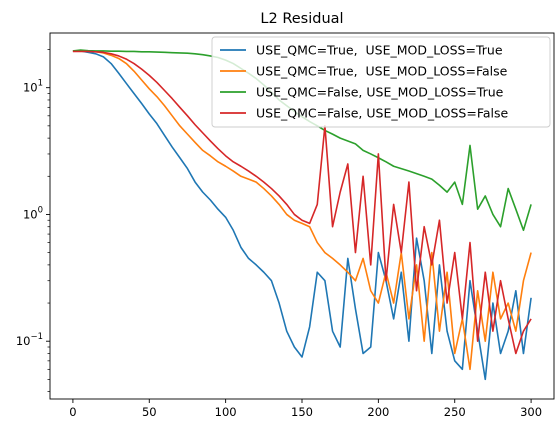 Image resolution: width=558 pixels, height=435 pixels. Describe the element at coordinates (455, 412) in the screenshot. I see `x-tick-label: 250` at that location.